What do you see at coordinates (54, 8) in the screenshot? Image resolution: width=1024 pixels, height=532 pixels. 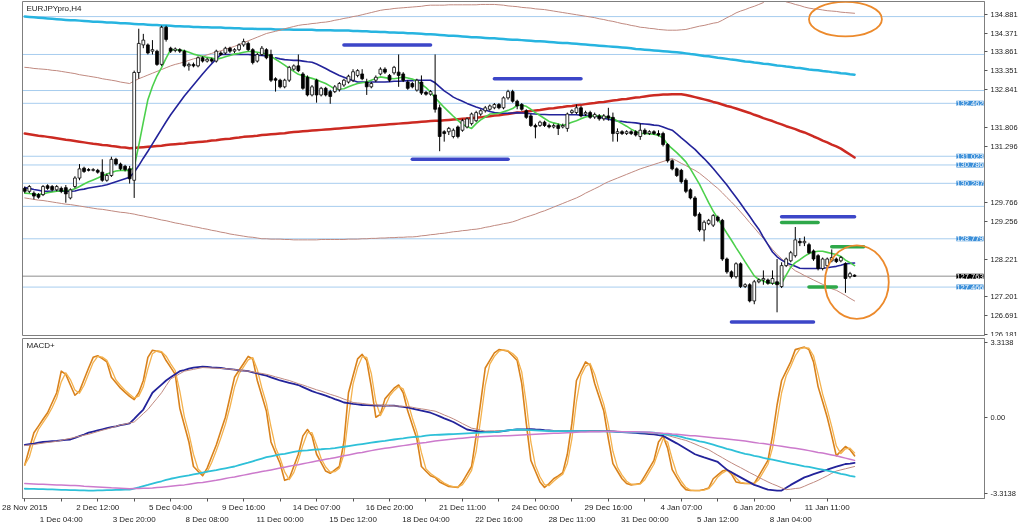 I see `chart-title: EURJPYpro,H4` at bounding box center [54, 8].